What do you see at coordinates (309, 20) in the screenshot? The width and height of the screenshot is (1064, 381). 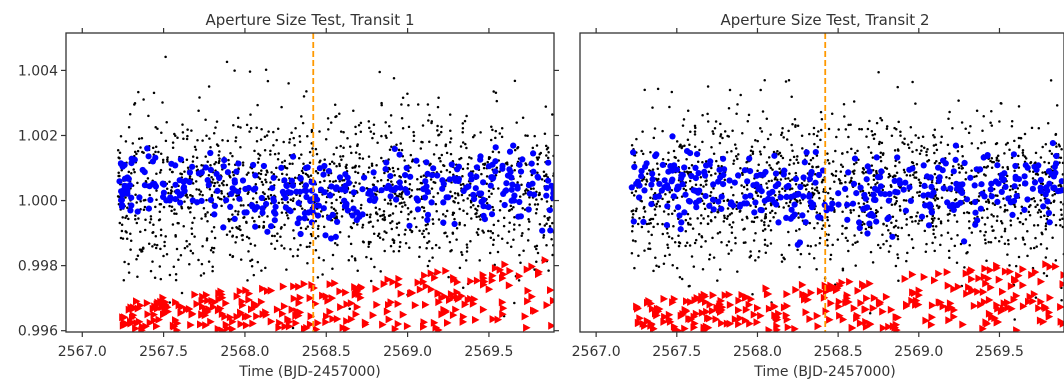 I see `chart-title: Aperture Size Test, Transit 1` at bounding box center [309, 20].